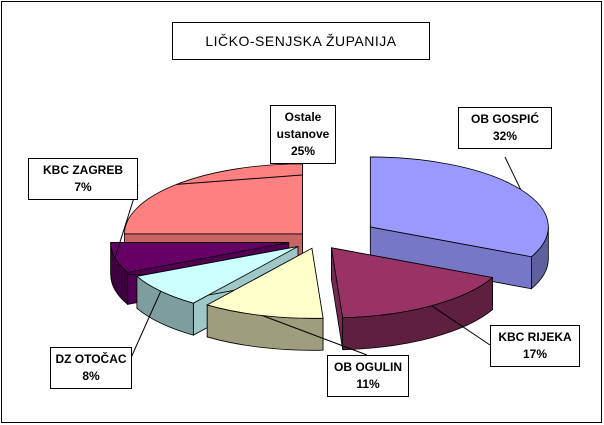 This screenshot has height=425, width=604. What do you see at coordinates (368, 367) in the screenshot?
I see `label-name: OB OGULIN` at bounding box center [368, 367].